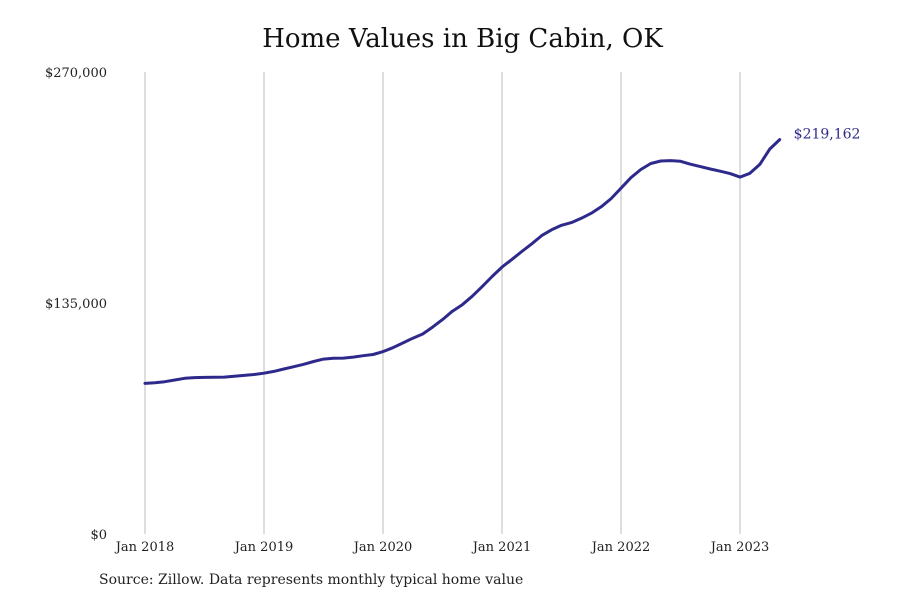 This screenshot has width=900, height=600. What do you see at coordinates (462, 39) in the screenshot?
I see `chart-title: Home Values in Big Cabin, OK` at bounding box center [462, 39].